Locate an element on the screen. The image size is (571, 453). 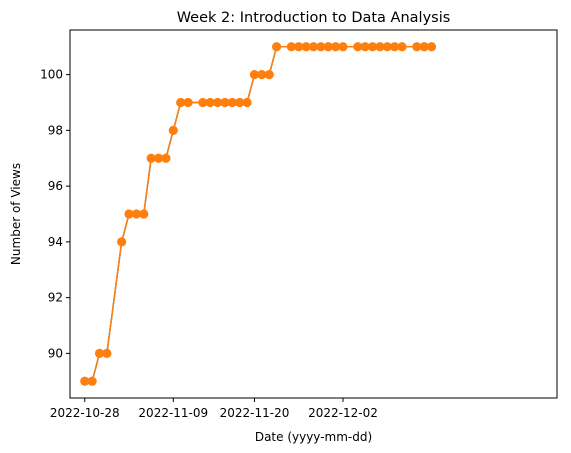
x-axis: 2022-10-28 2022-11-09 2022-11-20 2022-12-02 is located at coordinates (214, 409).